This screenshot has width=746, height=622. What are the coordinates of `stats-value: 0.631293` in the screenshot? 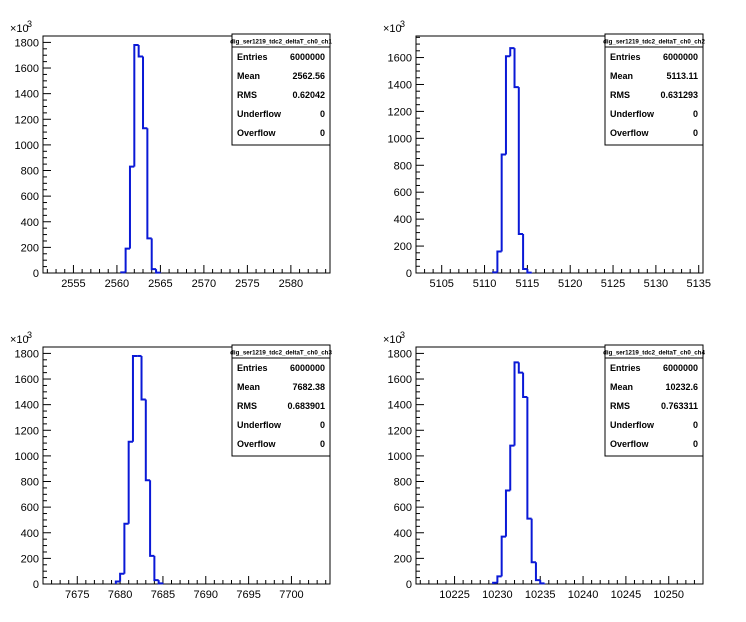 It's located at (679, 95).